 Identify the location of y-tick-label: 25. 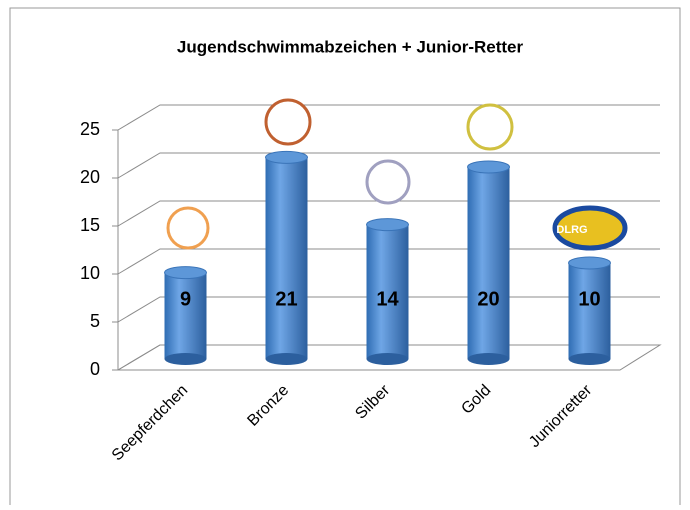
(90, 129).